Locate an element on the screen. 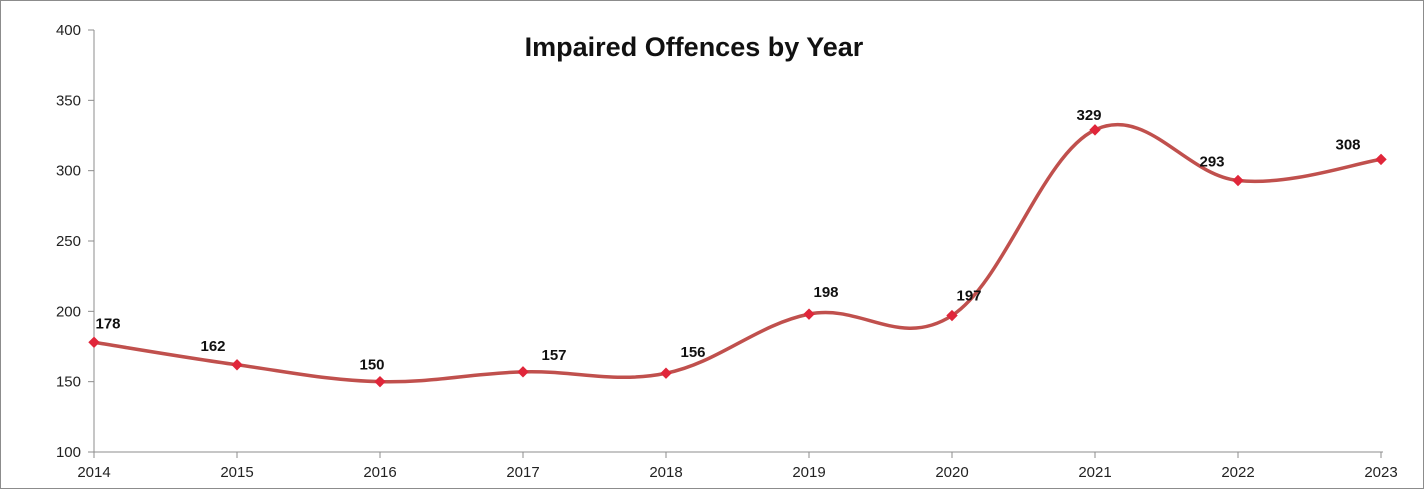  data-label: 150 is located at coordinates (371, 365).